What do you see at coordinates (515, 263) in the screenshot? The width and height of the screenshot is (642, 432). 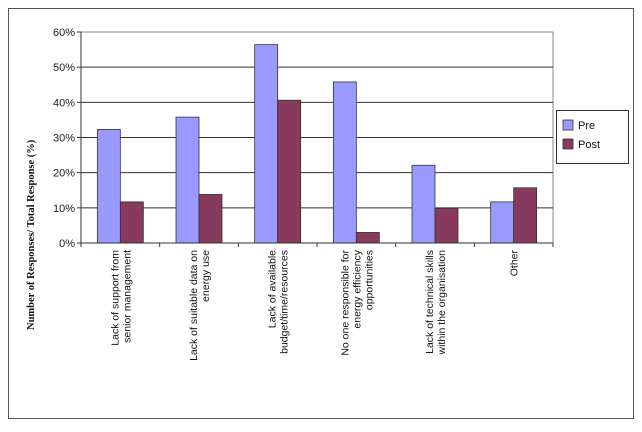 I see `x-category-label: Other` at bounding box center [515, 263].